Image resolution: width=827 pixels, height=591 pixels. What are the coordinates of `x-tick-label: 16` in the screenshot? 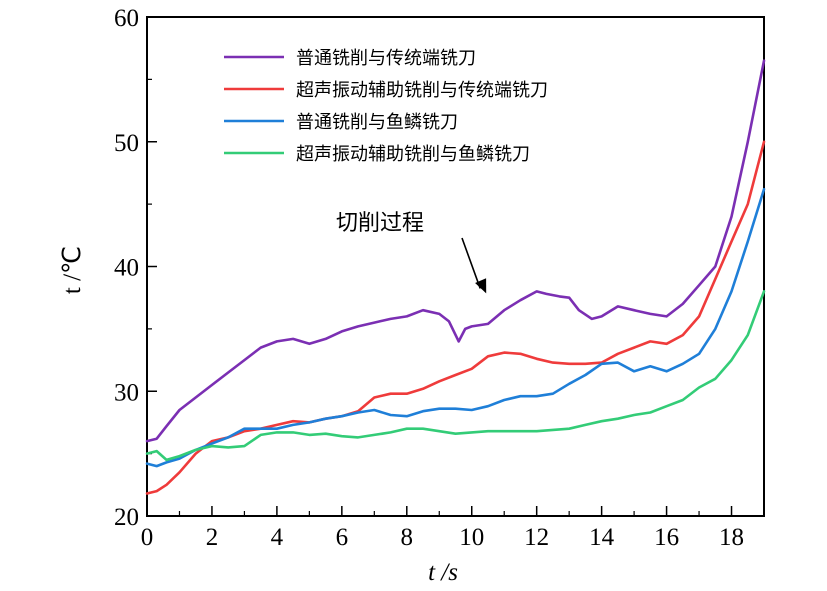 It's located at (666, 537).